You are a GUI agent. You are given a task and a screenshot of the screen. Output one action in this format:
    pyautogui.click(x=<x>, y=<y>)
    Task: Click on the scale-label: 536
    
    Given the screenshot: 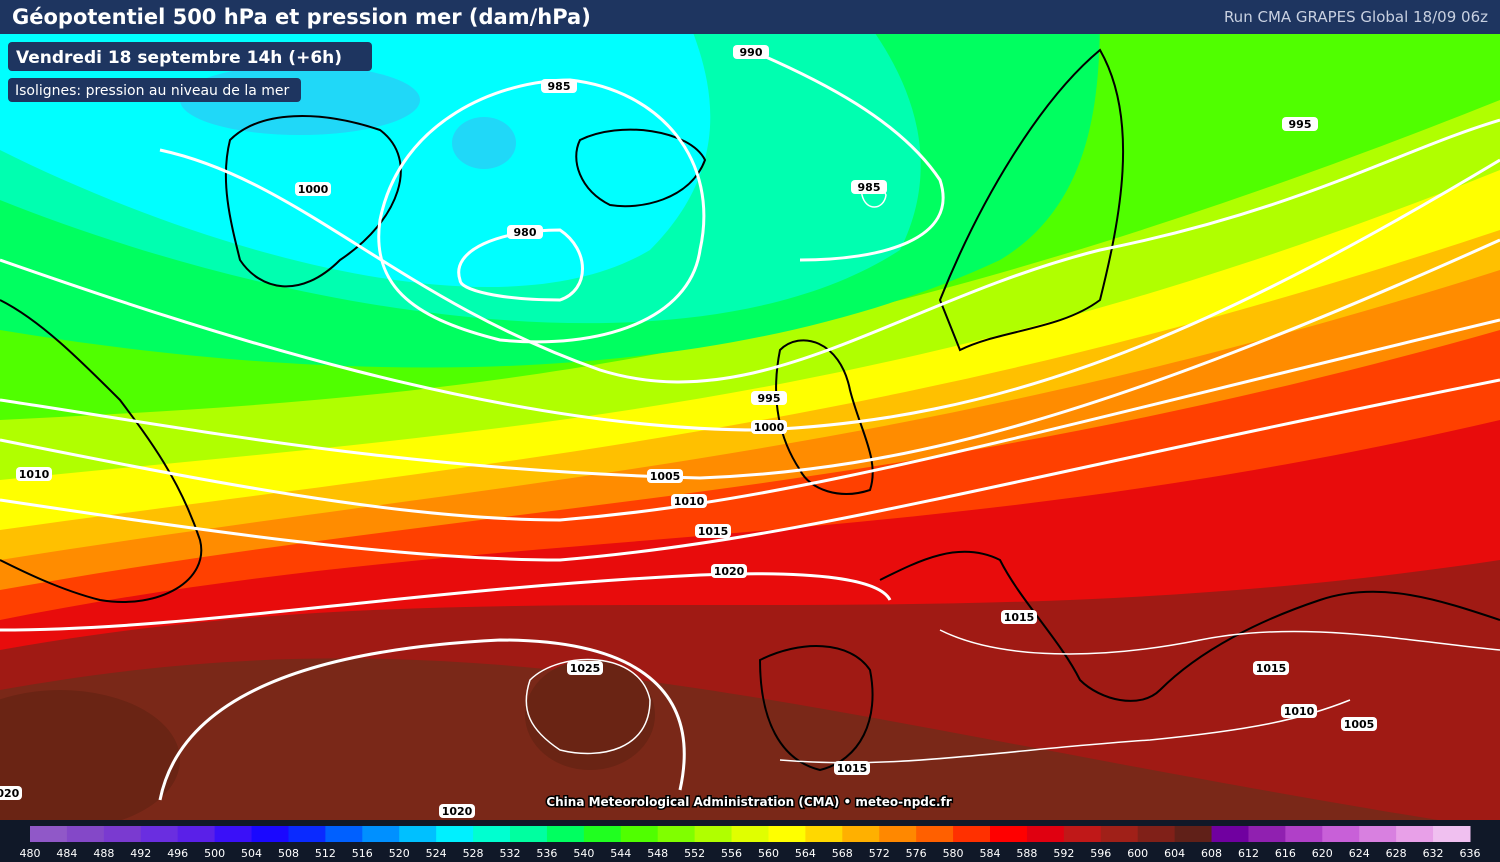 What is the action you would take?
    pyautogui.click(x=546, y=853)
    